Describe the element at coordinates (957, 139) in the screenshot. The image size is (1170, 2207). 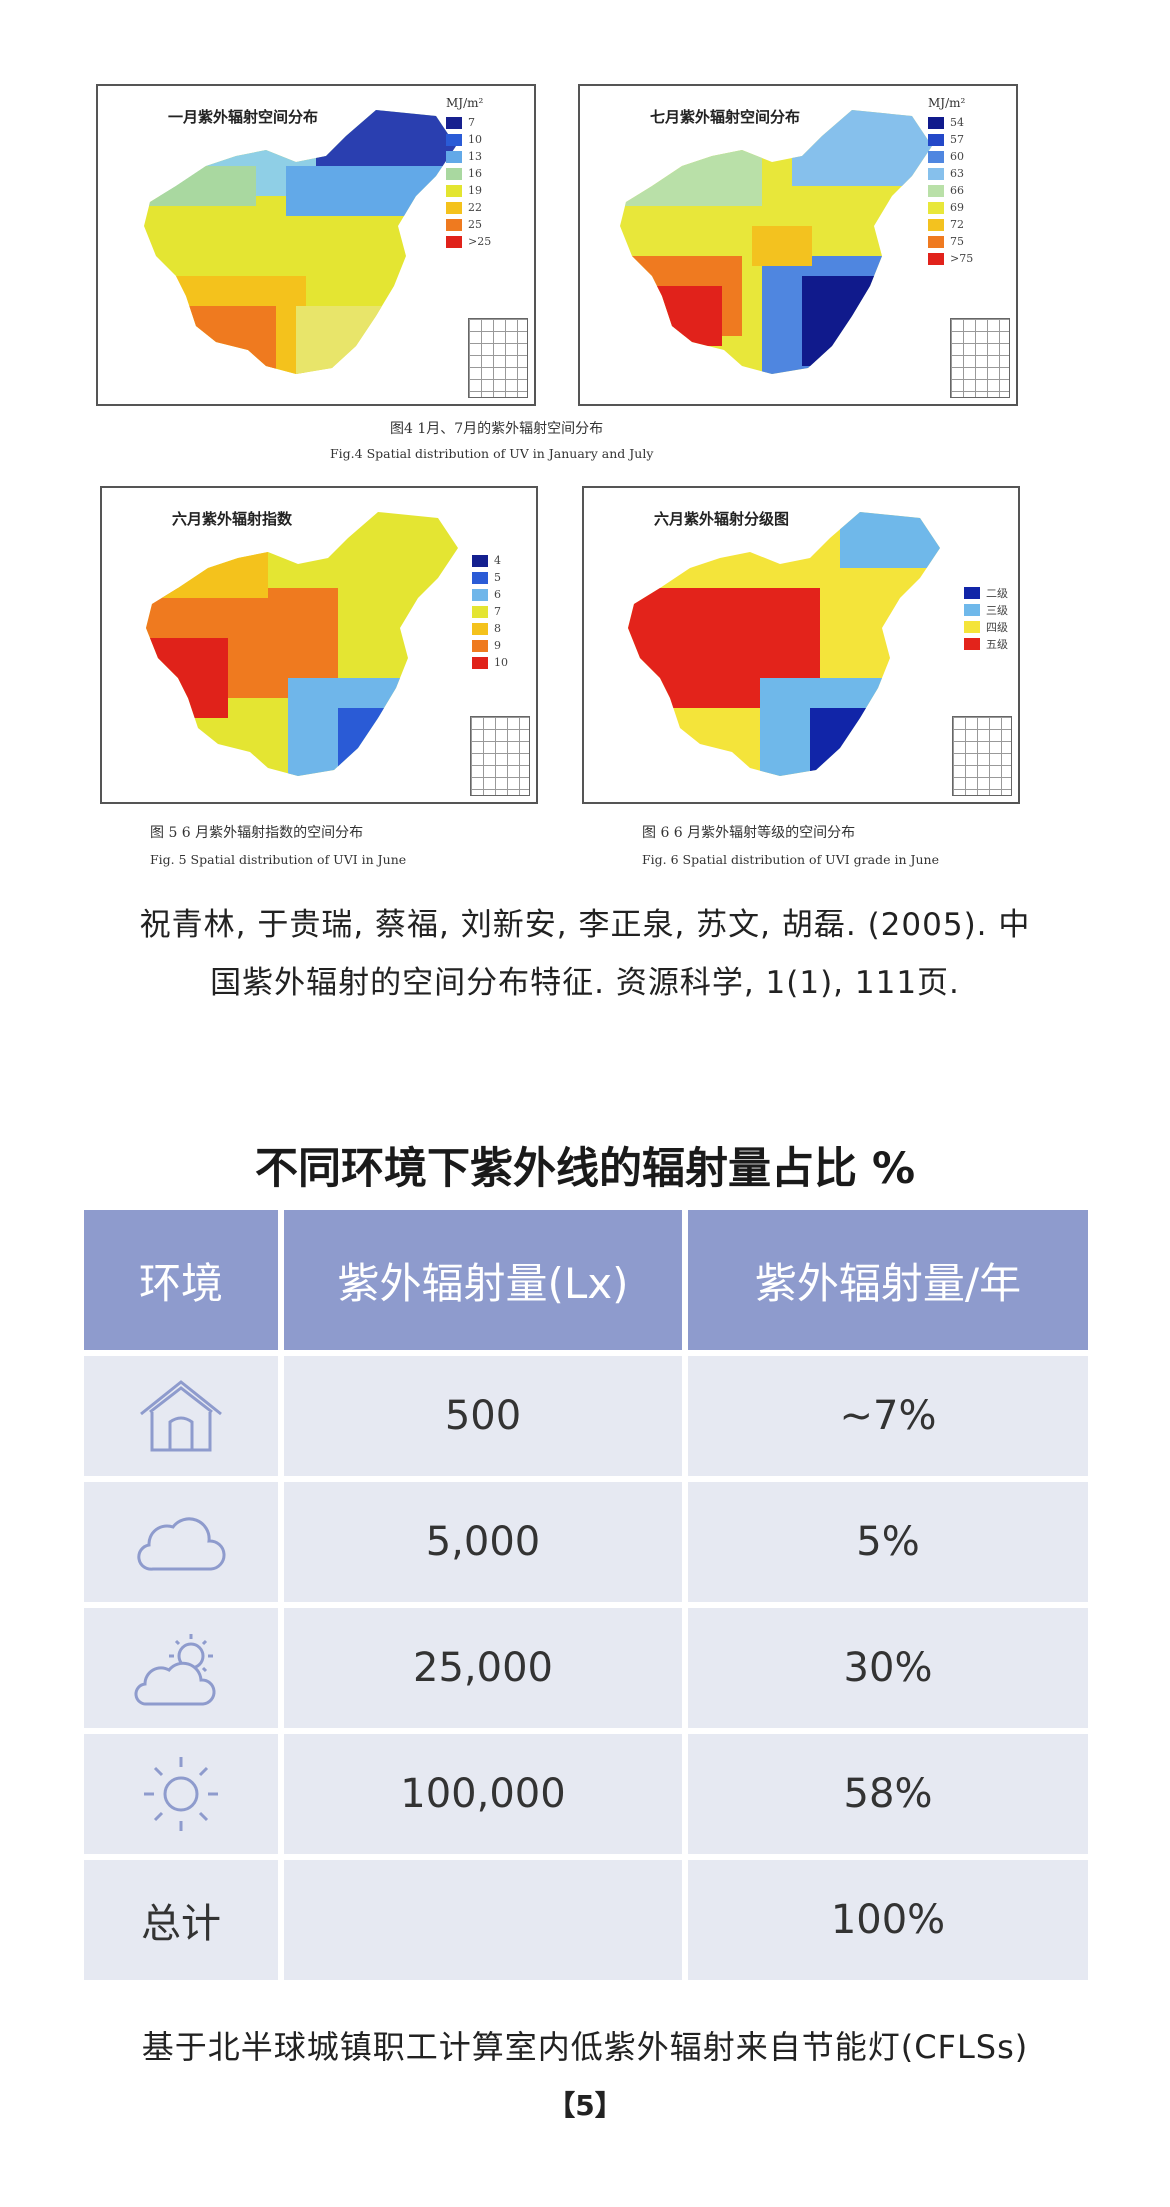
I see `legend-label: 57` at that location.